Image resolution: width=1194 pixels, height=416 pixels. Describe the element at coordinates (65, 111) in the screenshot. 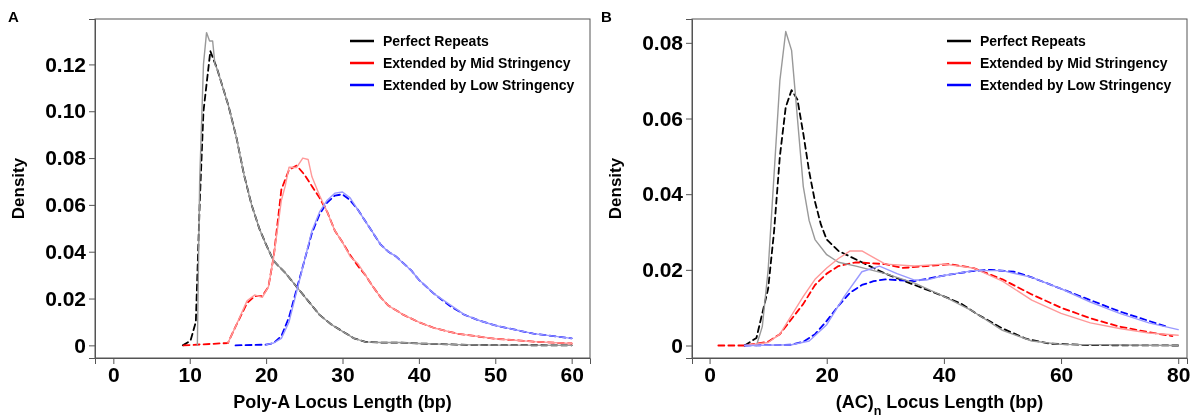

I see `y-tick-label: 0.10` at that location.